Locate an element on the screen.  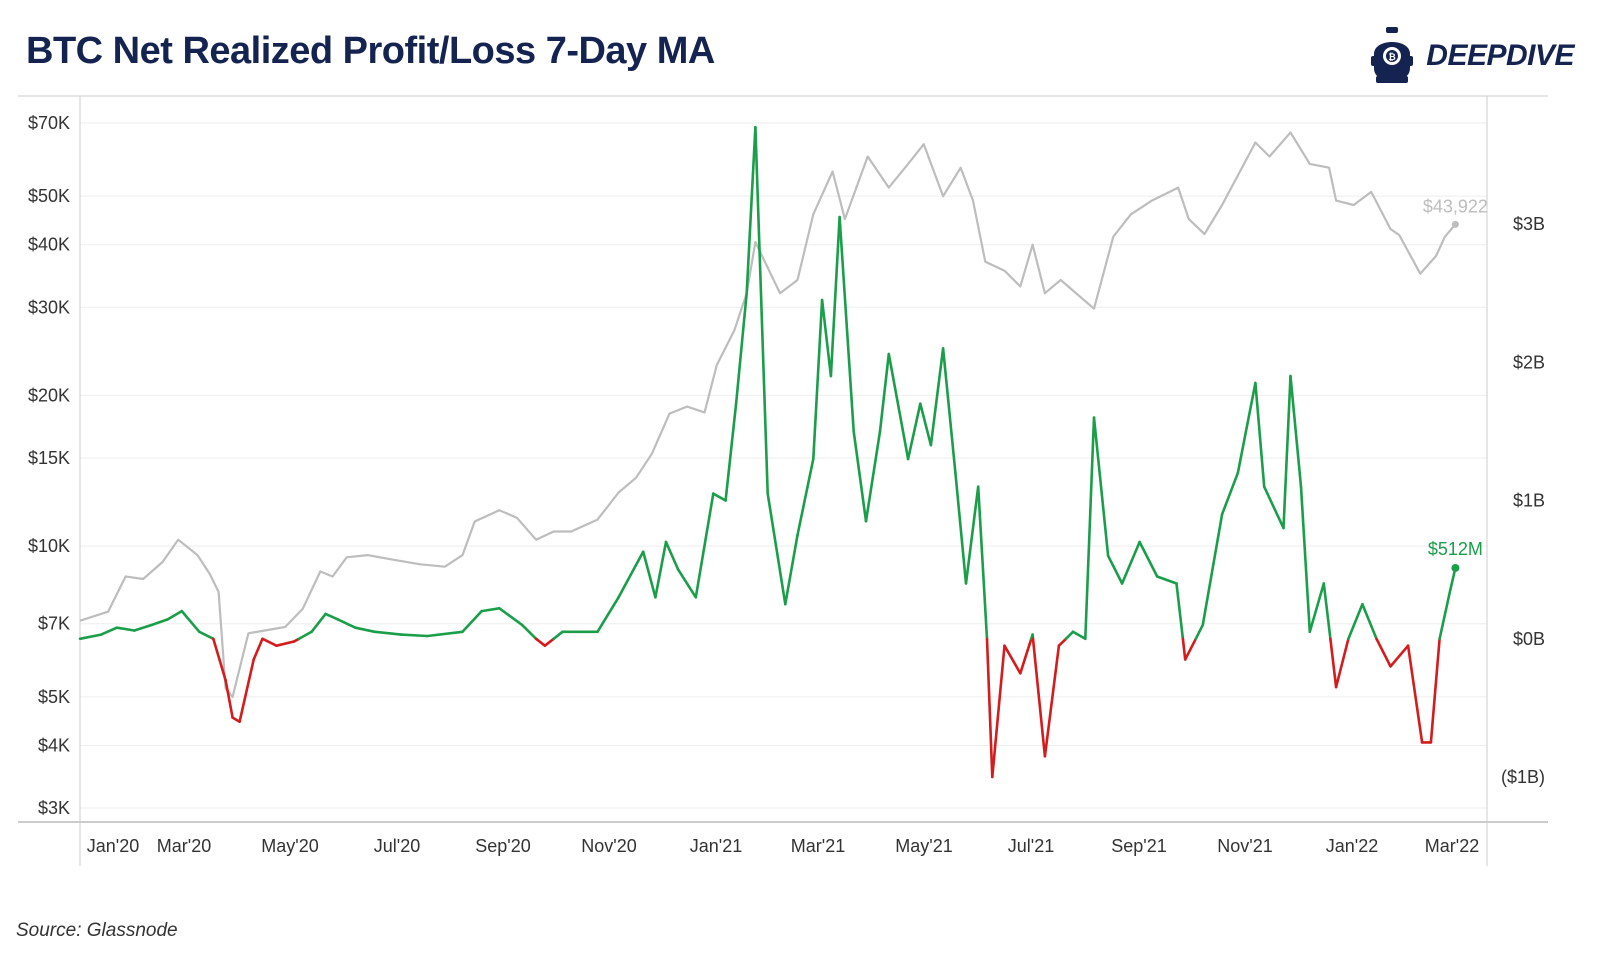
source-note: Source: Glassnode is located at coordinates (97, 930).